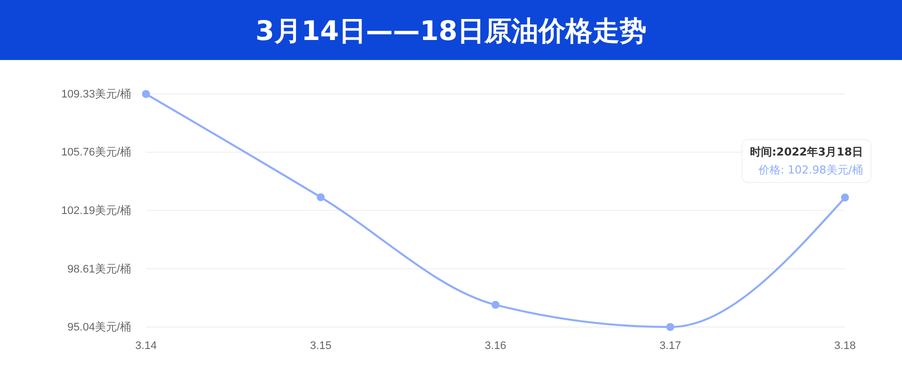  I want to click on x-tick-label: 3.14, so click(146, 346).